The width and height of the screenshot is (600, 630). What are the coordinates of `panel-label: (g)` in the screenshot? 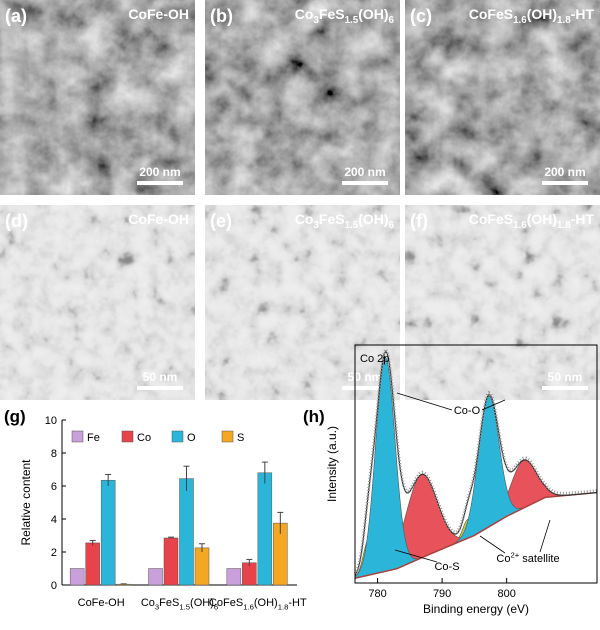 It's located at (15, 416).